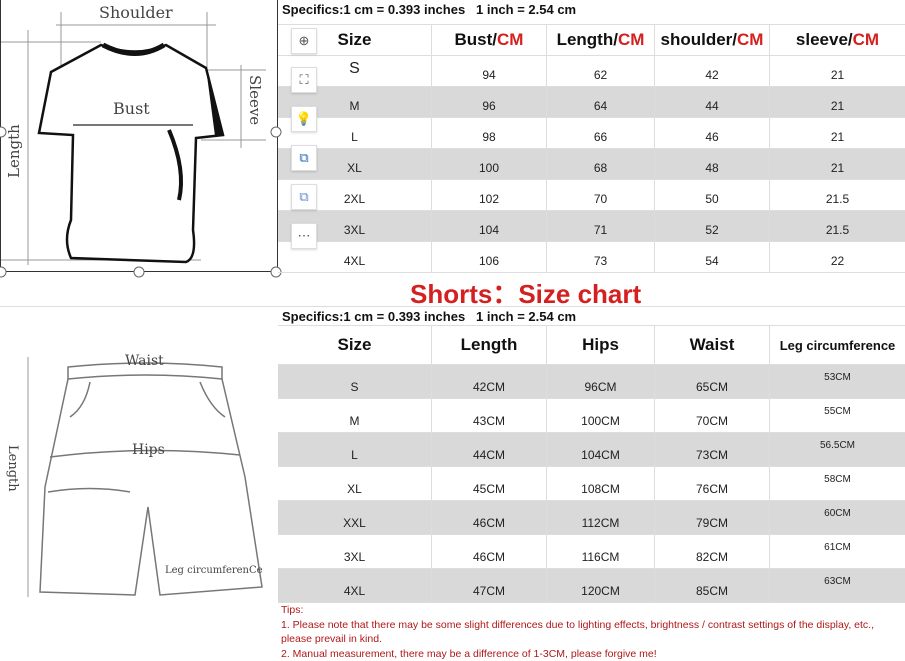 The width and height of the screenshot is (905, 661). Describe the element at coordinates (712, 415) in the screenshot. I see `table-cell: 70CM` at that location.